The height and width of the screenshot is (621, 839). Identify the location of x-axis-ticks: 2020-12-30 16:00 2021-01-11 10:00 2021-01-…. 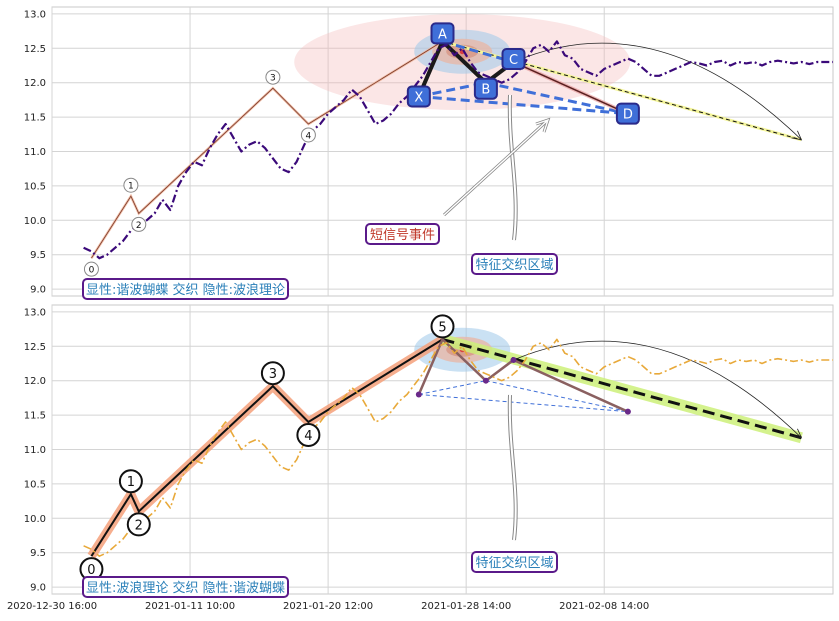
(328, 606).